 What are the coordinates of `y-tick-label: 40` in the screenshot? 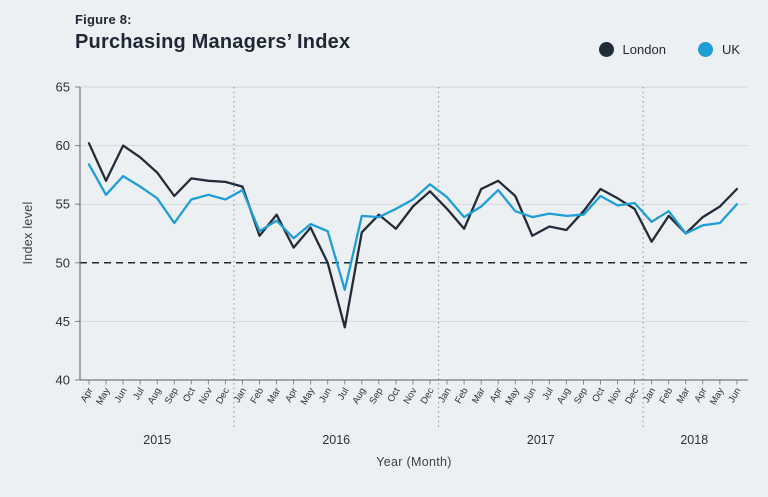 It's located at (63, 380).